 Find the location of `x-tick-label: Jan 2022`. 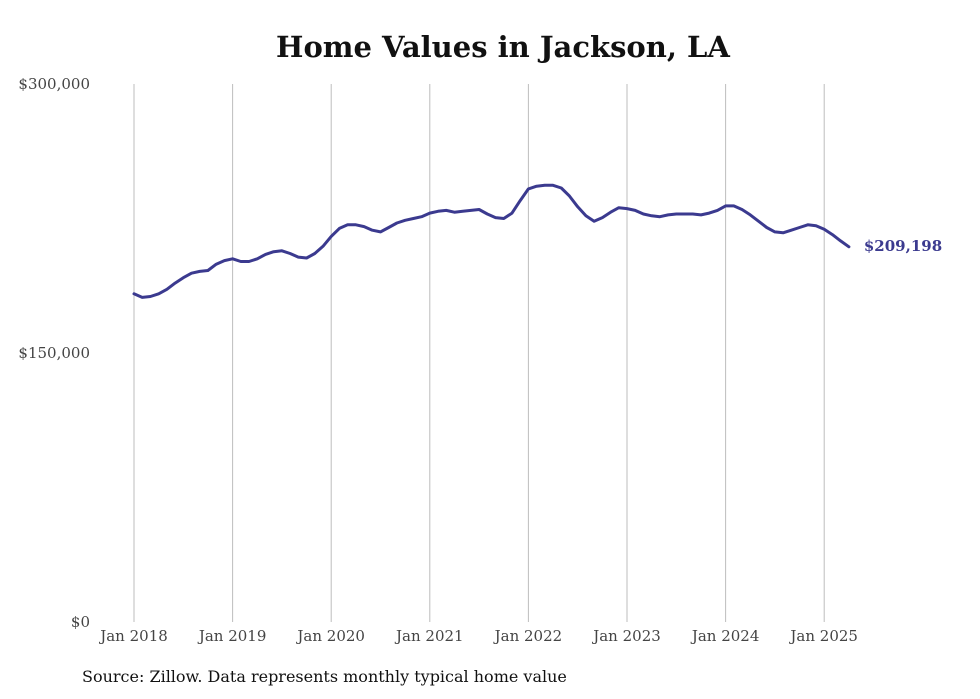

x-tick-label: Jan 2022 is located at coordinates (528, 636).